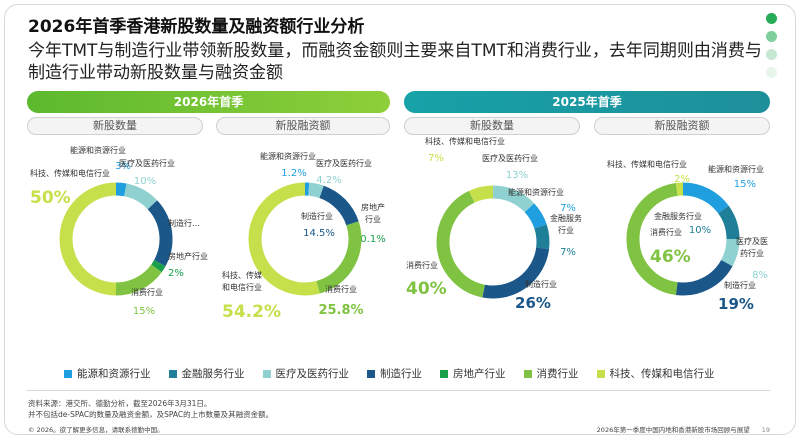  I want to click on slice-value-label: 4.2%, so click(328, 180).